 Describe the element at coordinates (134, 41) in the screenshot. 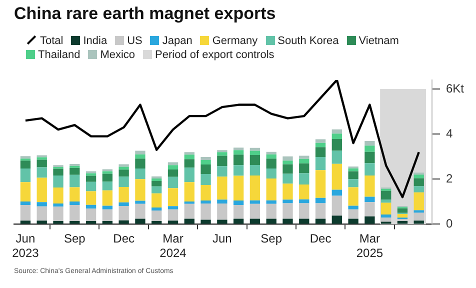

I see `legend-label: US` at that location.